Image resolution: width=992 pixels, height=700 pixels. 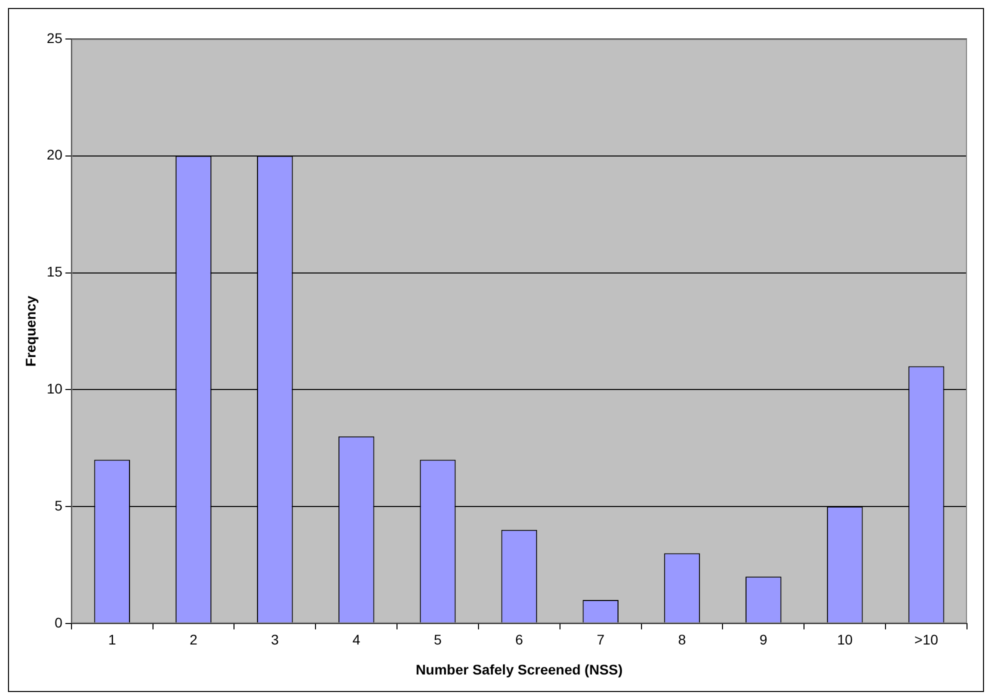 I want to click on x-tick-label: 7, so click(x=600, y=640).